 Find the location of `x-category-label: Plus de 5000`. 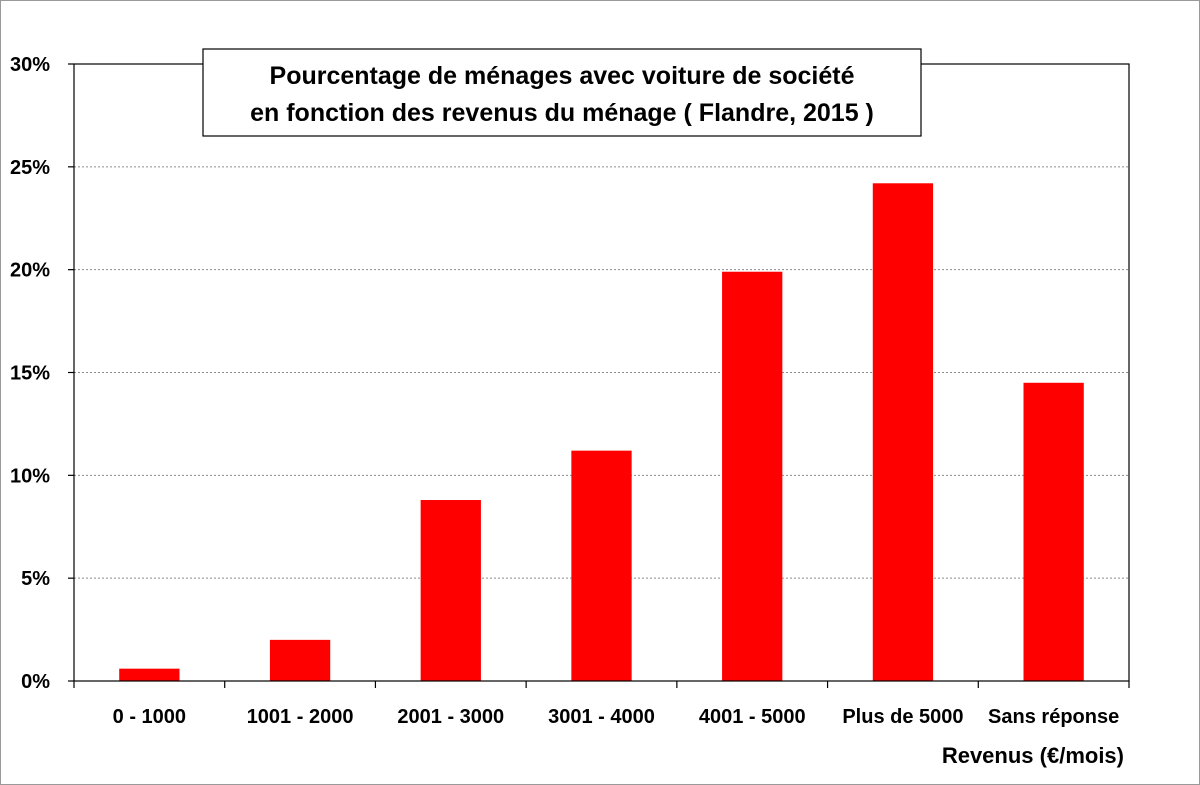

x-category-label: Plus de 5000 is located at coordinates (902, 717).